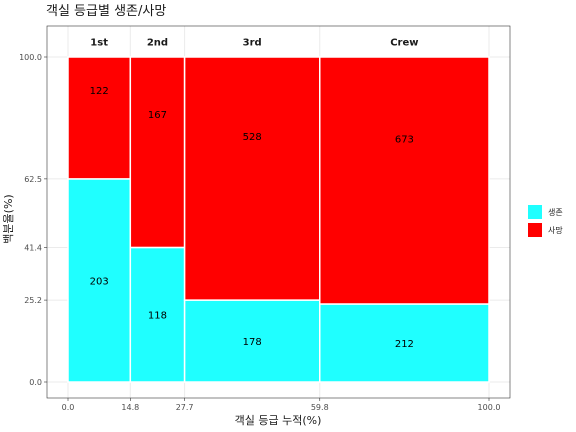 Image resolution: width=576 pixels, height=432 pixels. Describe the element at coordinates (404, 140) in the screenshot. I see `count-label-died: 673` at that location.